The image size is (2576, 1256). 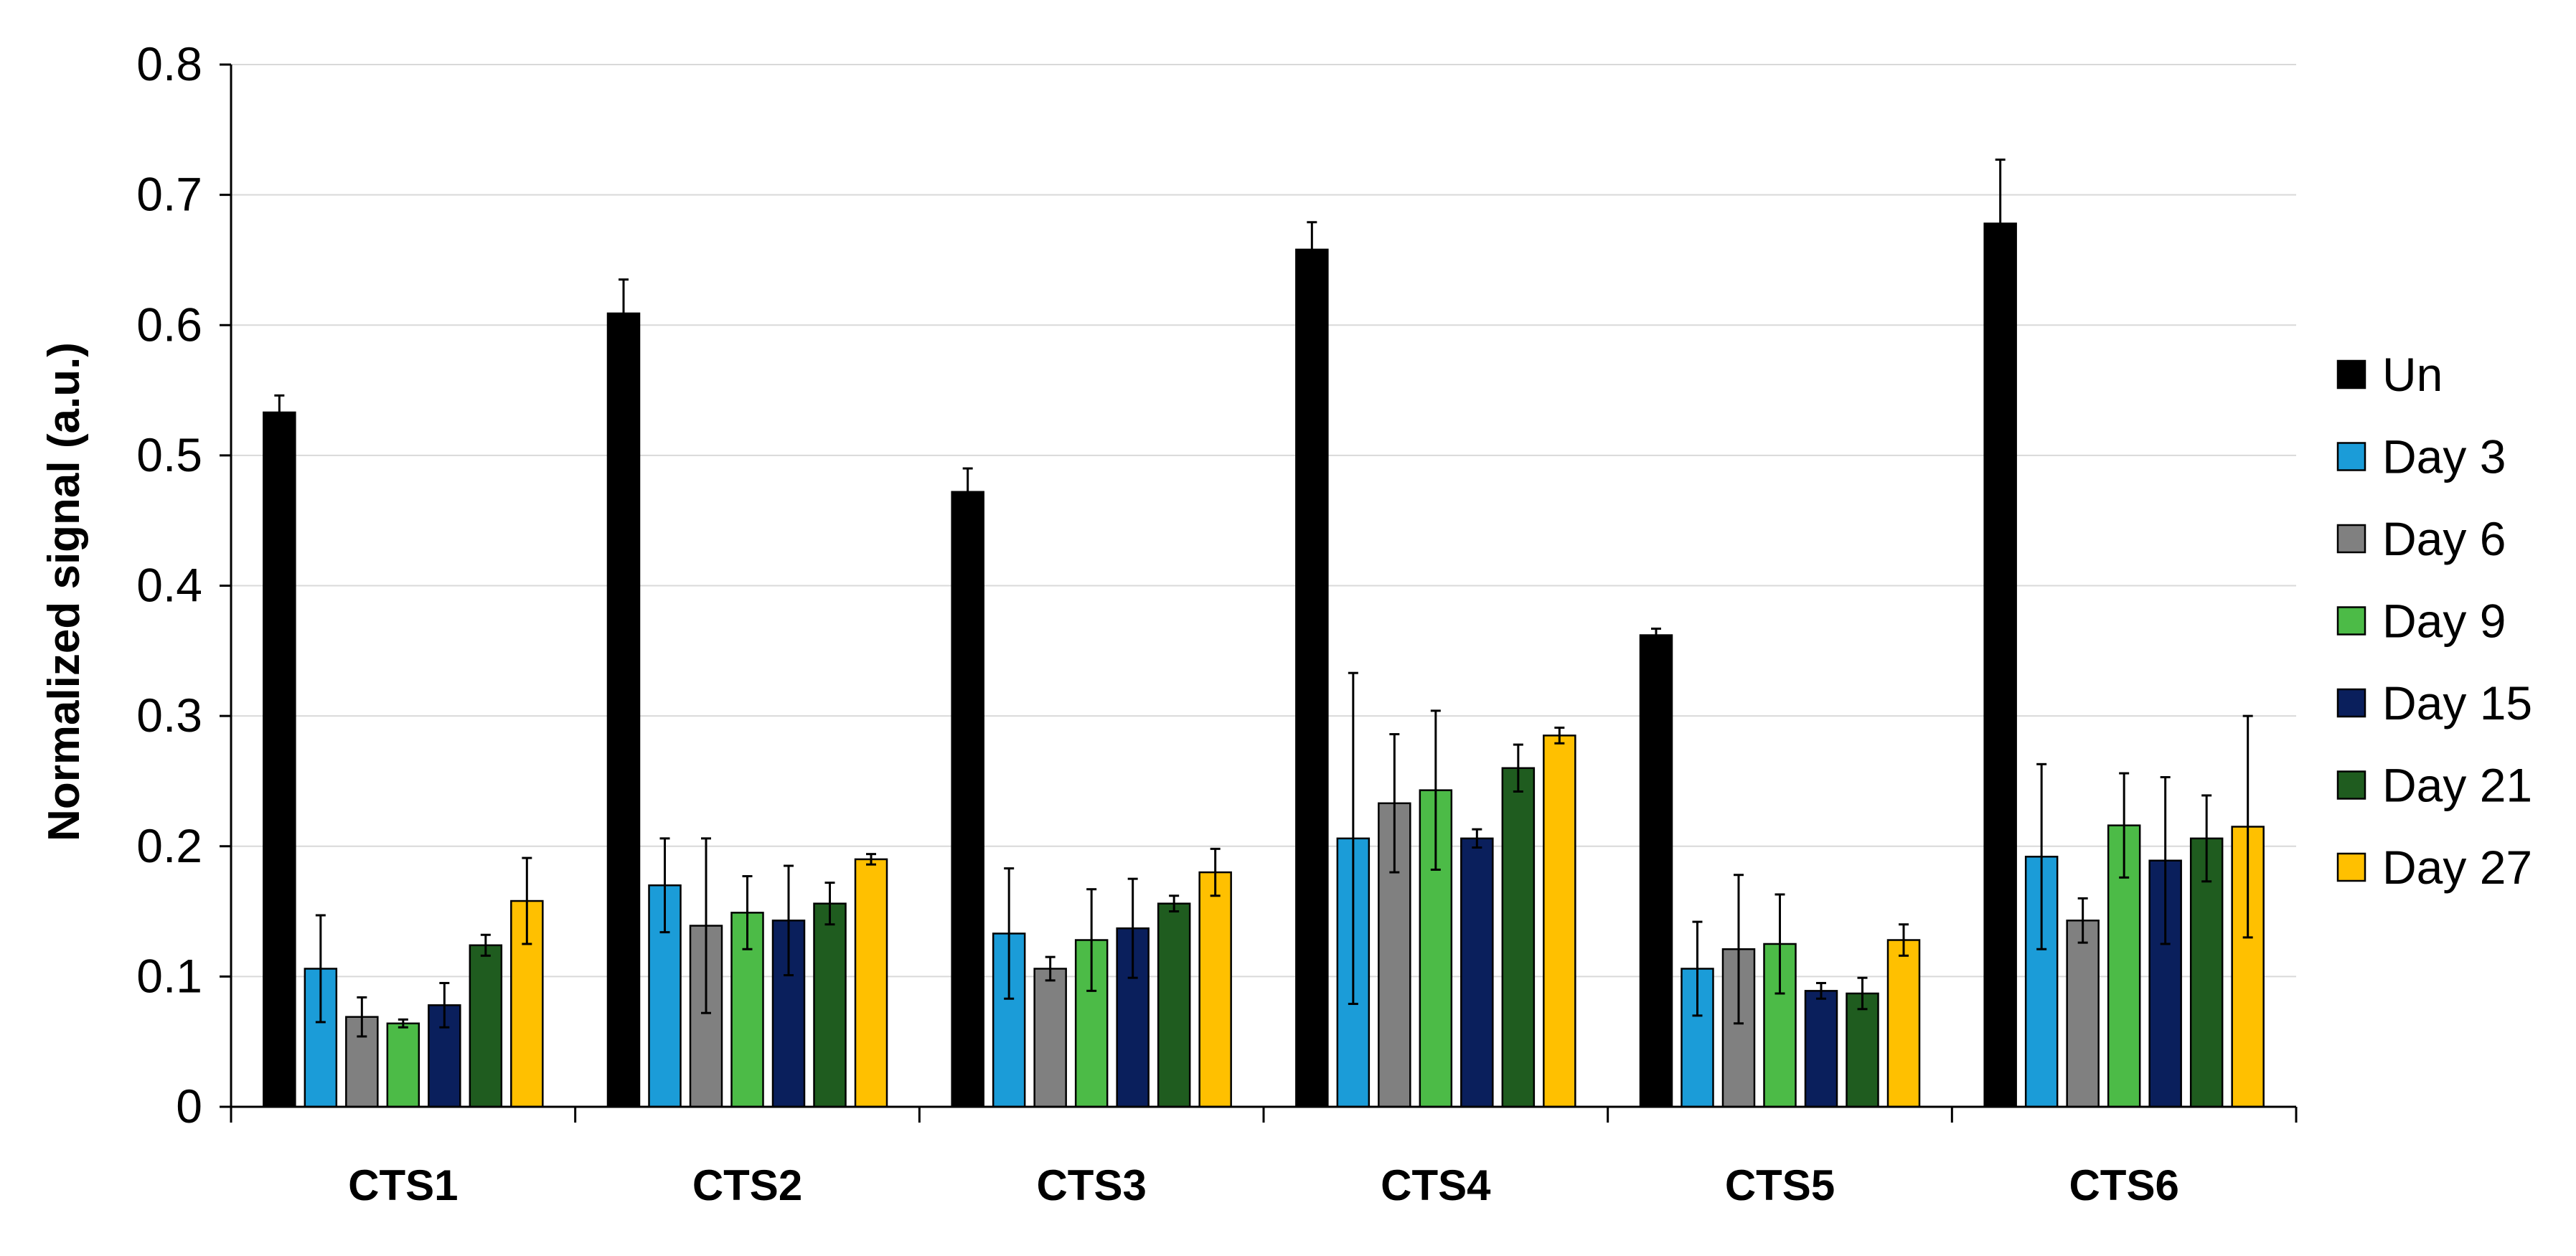 What do you see at coordinates (2412, 374) in the screenshot?
I see `legend-label: Un` at bounding box center [2412, 374].